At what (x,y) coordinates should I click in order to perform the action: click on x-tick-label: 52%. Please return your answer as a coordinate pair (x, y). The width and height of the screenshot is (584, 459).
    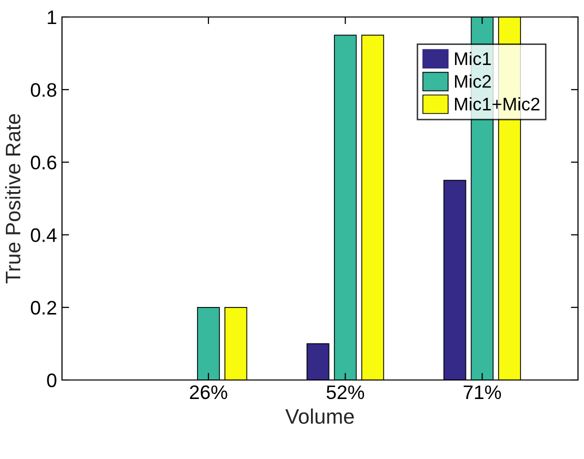
    Looking at the image, I should click on (345, 392).